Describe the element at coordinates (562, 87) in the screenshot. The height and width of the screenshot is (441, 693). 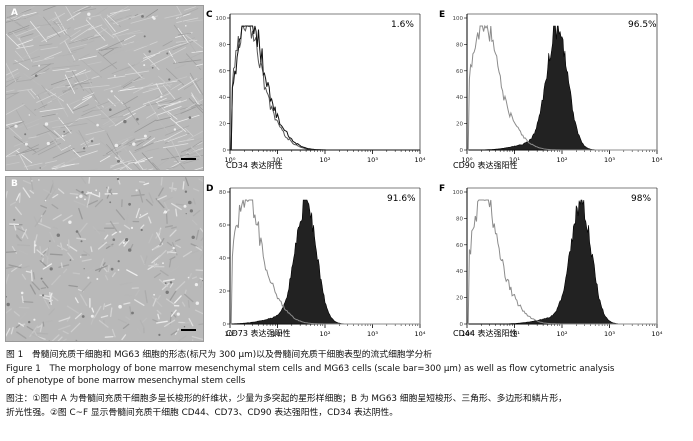
I see `isotype-histogram` at that location.